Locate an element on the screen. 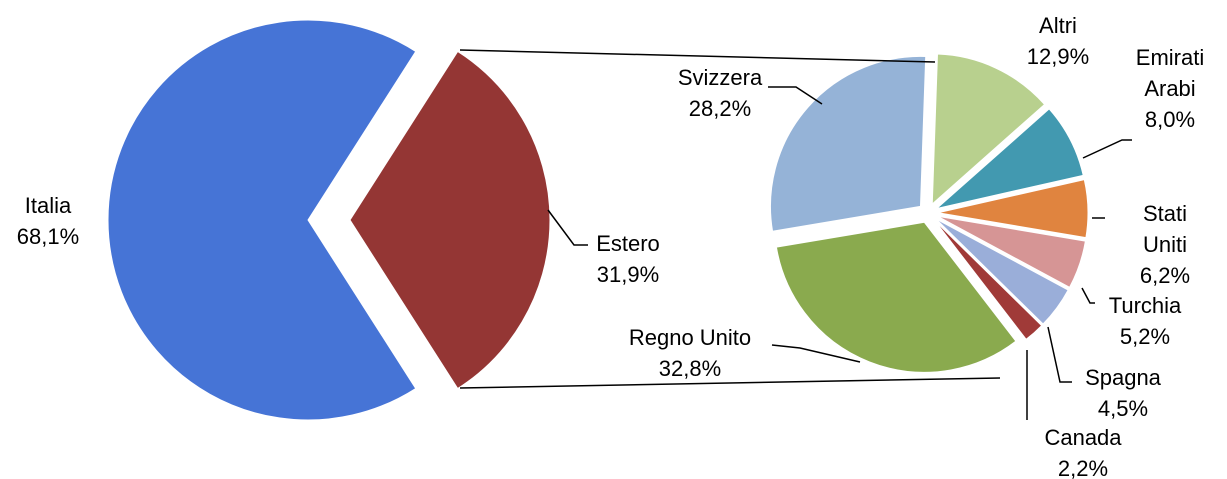 This screenshot has height=479, width=1227. data-label: Altri 12,9% is located at coordinates (1058, 41).